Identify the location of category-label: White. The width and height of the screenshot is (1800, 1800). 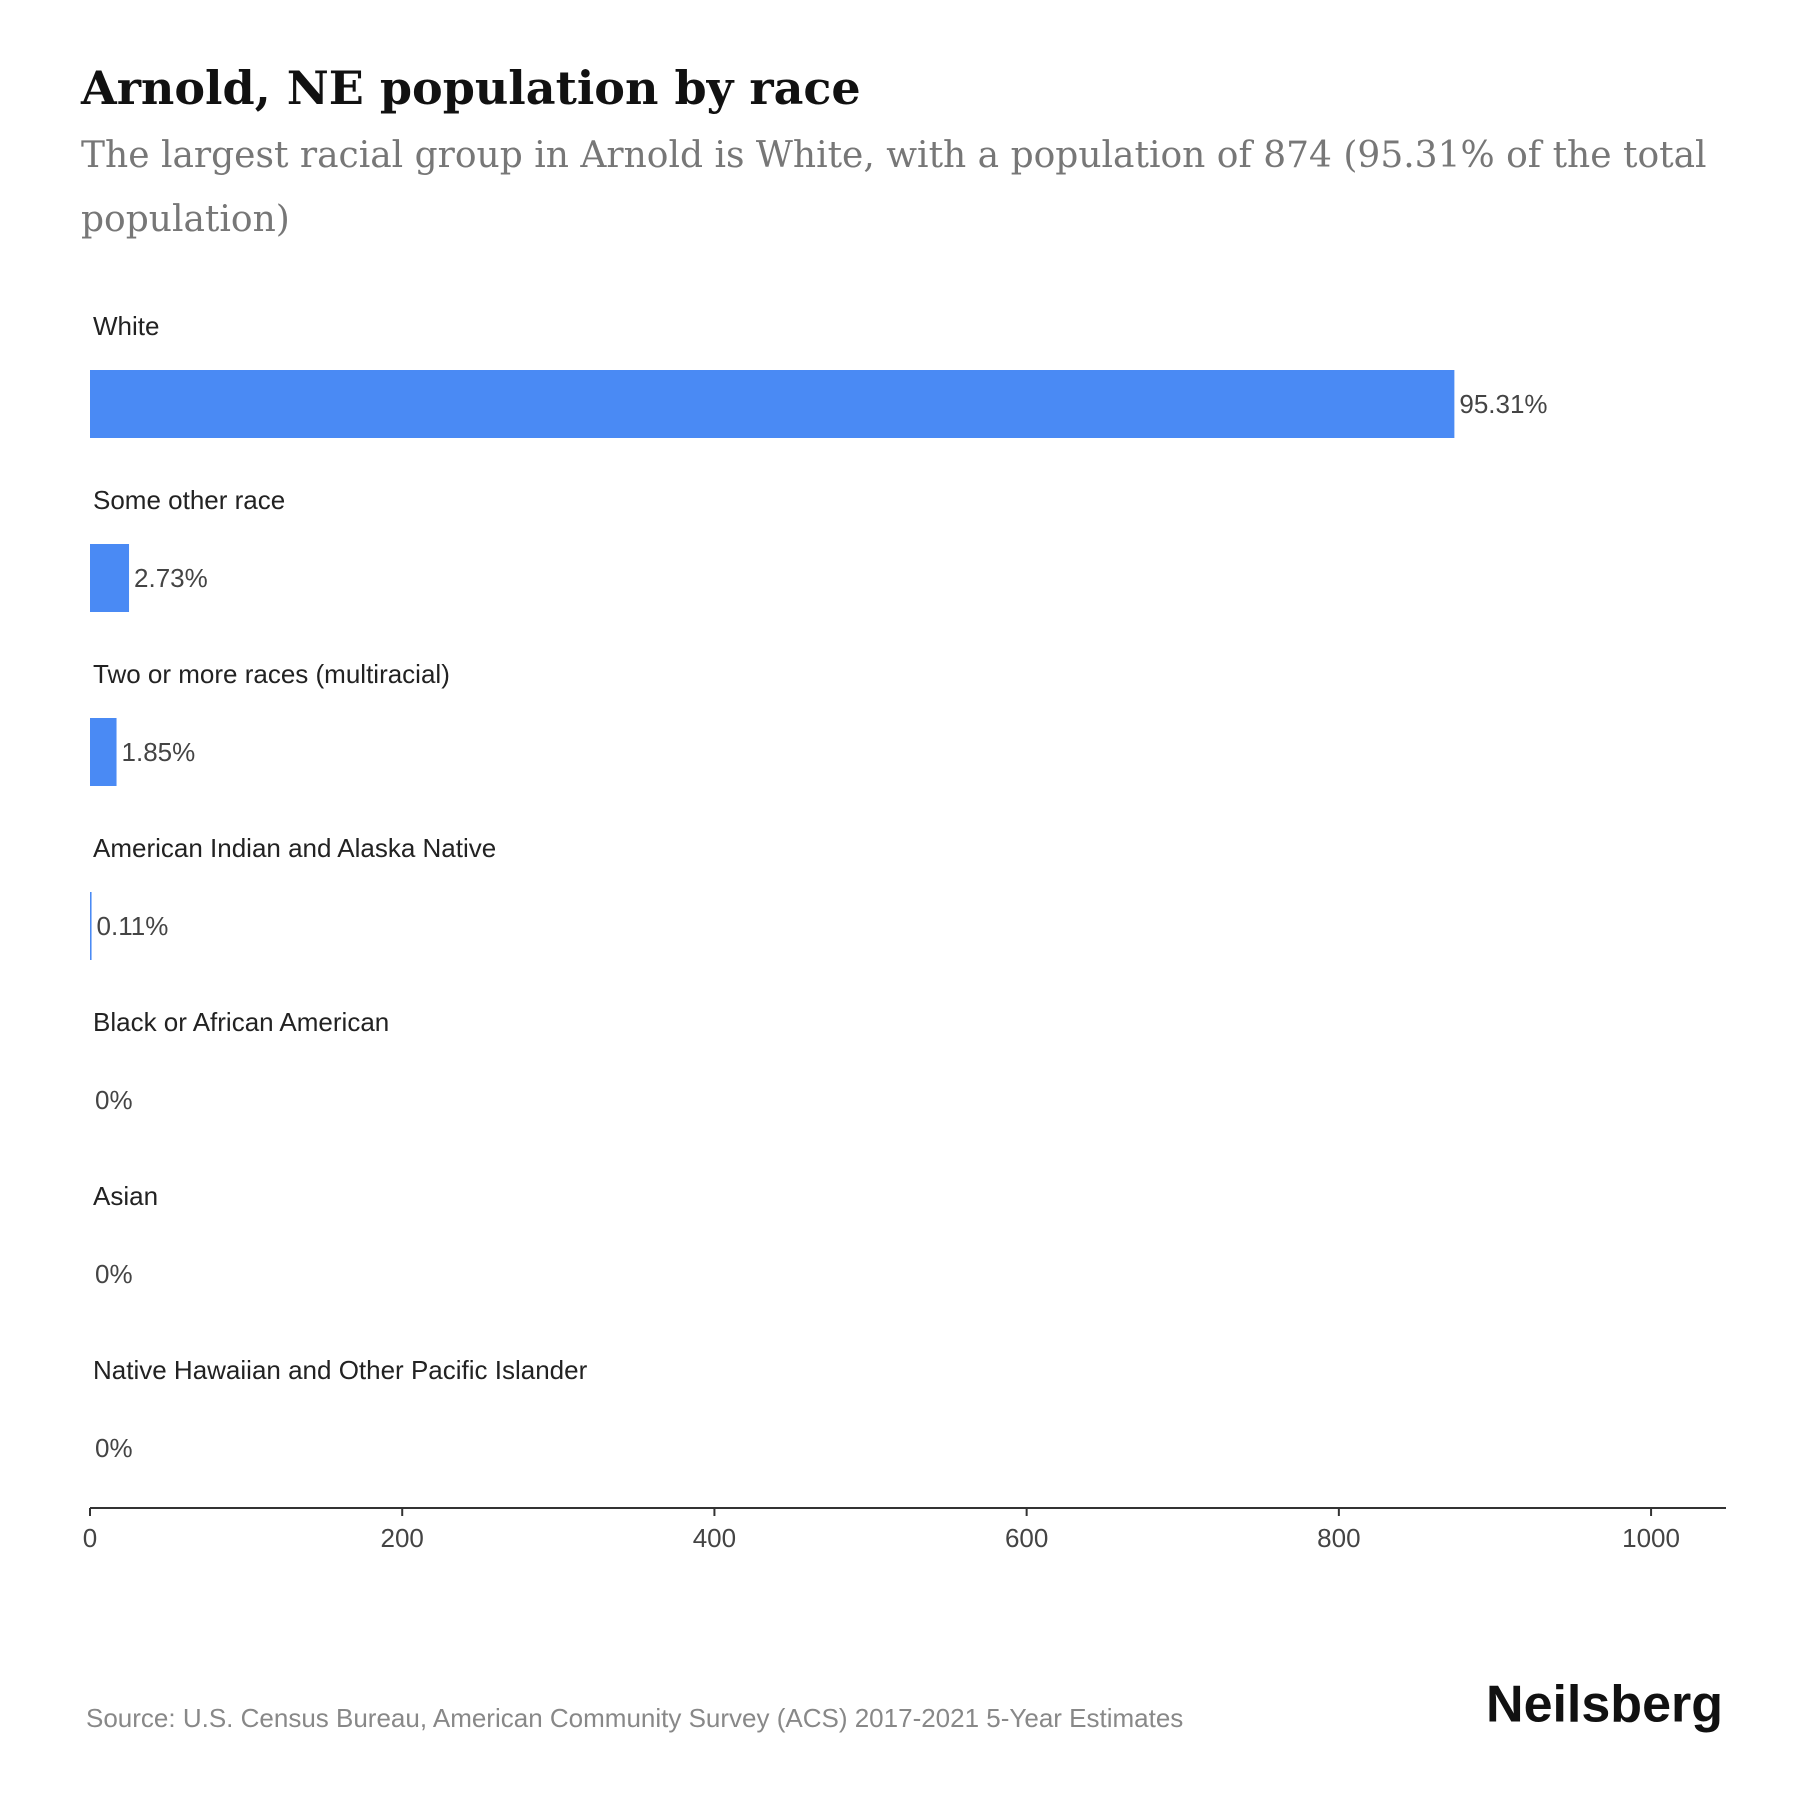
(126, 326).